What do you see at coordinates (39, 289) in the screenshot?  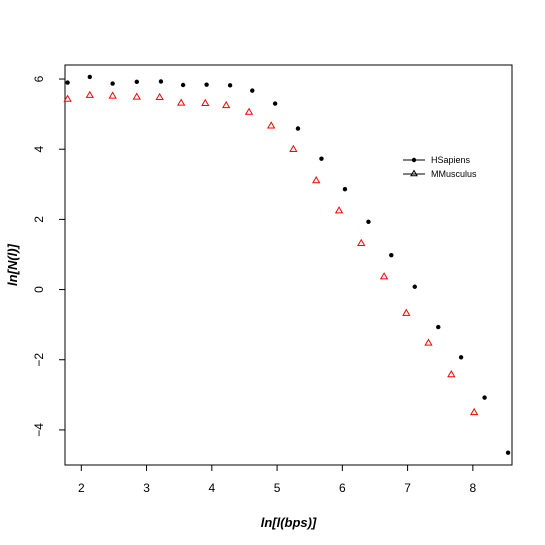 I see `y-tick-label: 0` at bounding box center [39, 289].